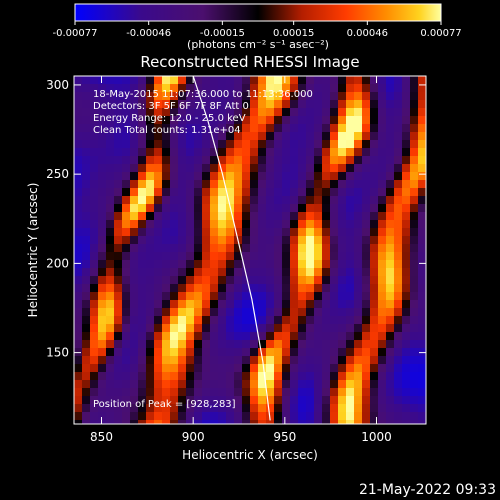 The height and width of the screenshot is (500, 500). Describe the element at coordinates (171, 106) in the screenshot. I see `annotation-detectors: Detectors: 3F 5F 6F 7F 8F Att 0` at that location.